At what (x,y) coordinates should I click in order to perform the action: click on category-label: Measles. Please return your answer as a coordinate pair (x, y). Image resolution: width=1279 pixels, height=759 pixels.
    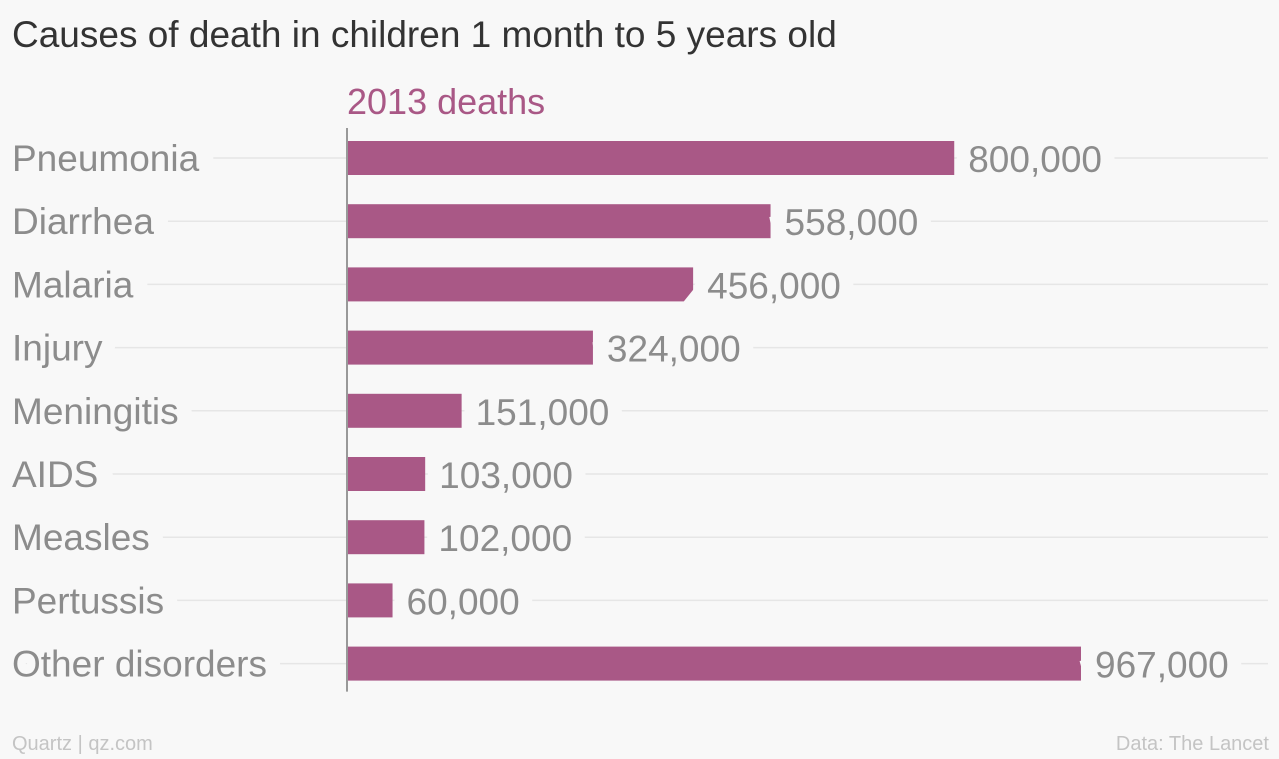
    Looking at the image, I should click on (81, 537).